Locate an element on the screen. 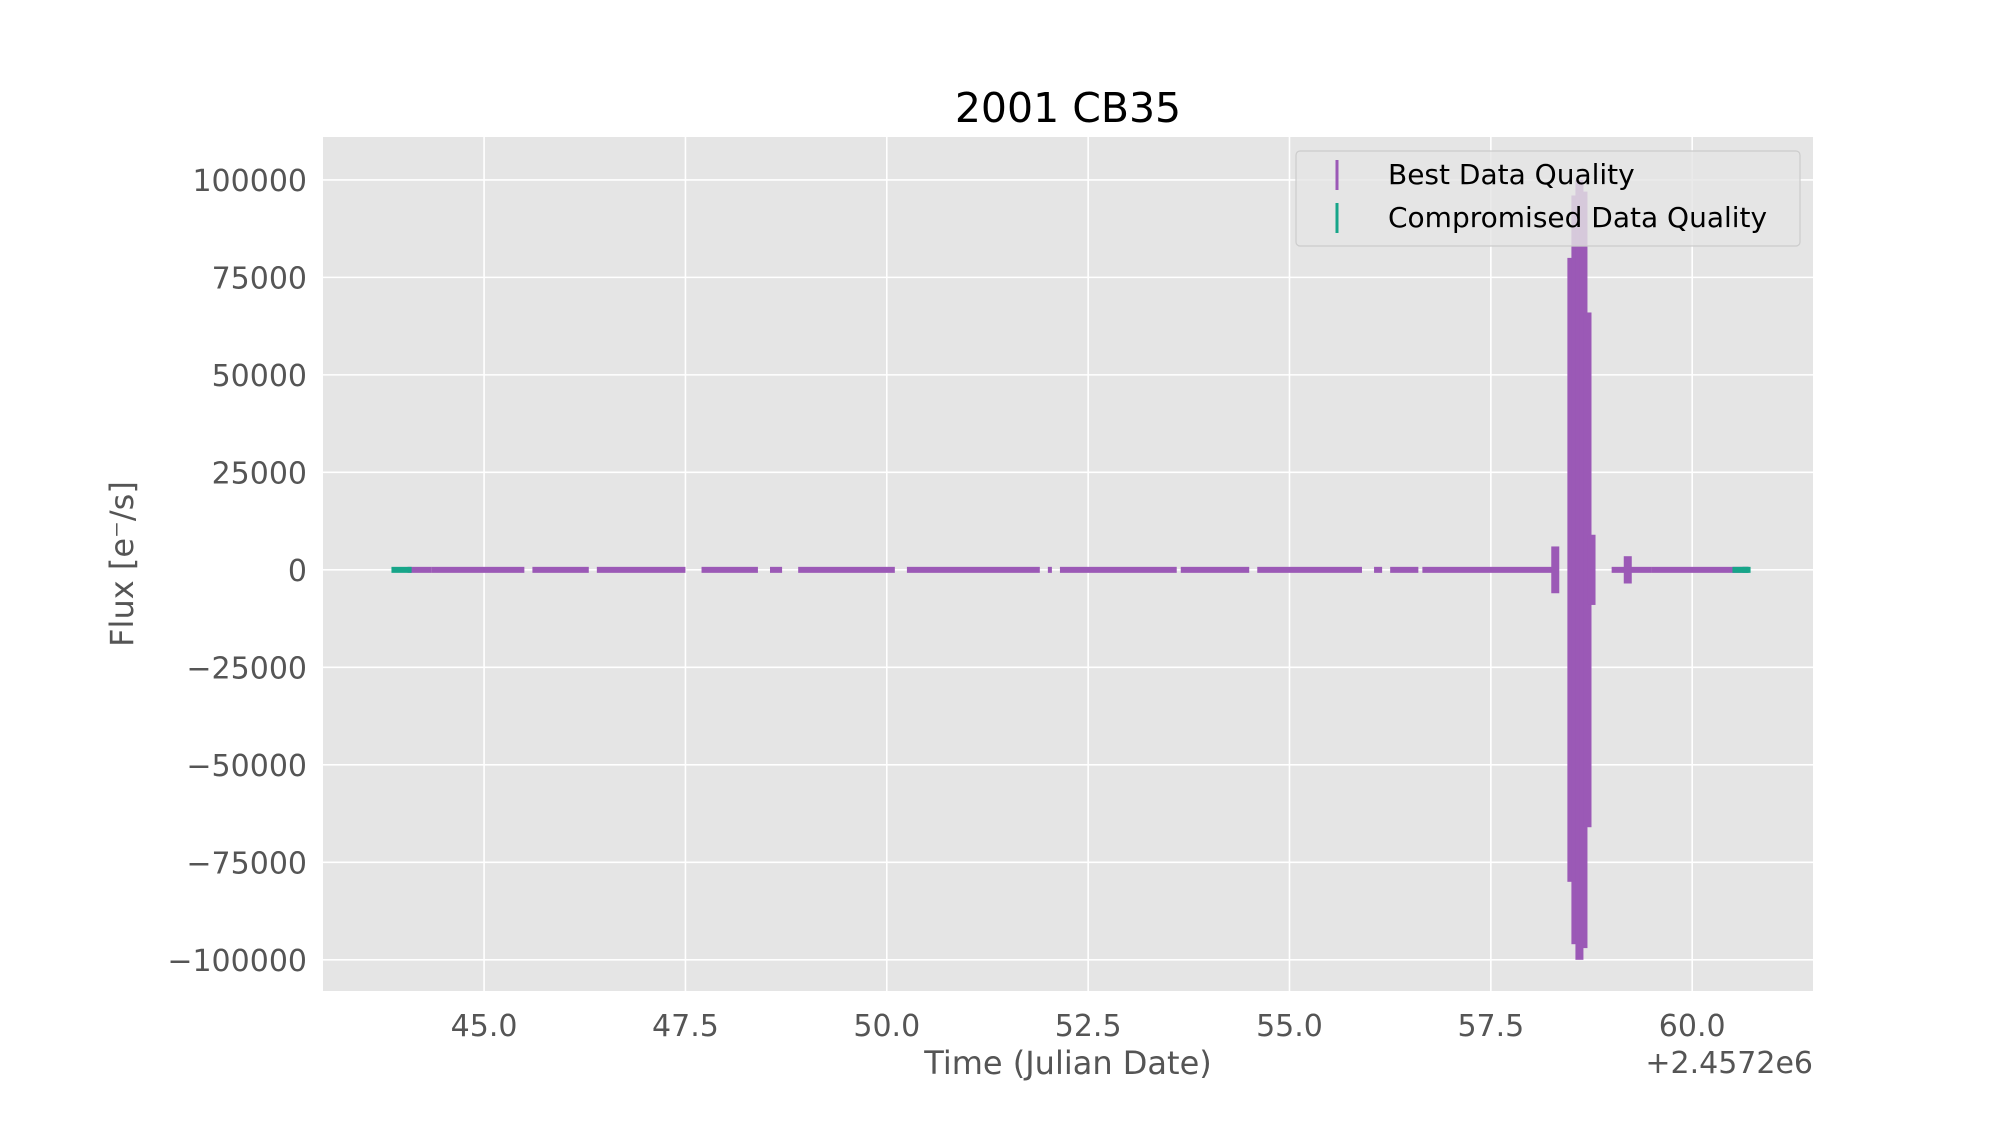 This screenshot has width=1999, height=1125. x-axis-offset: +2.4572e6 is located at coordinates (1729, 1063).